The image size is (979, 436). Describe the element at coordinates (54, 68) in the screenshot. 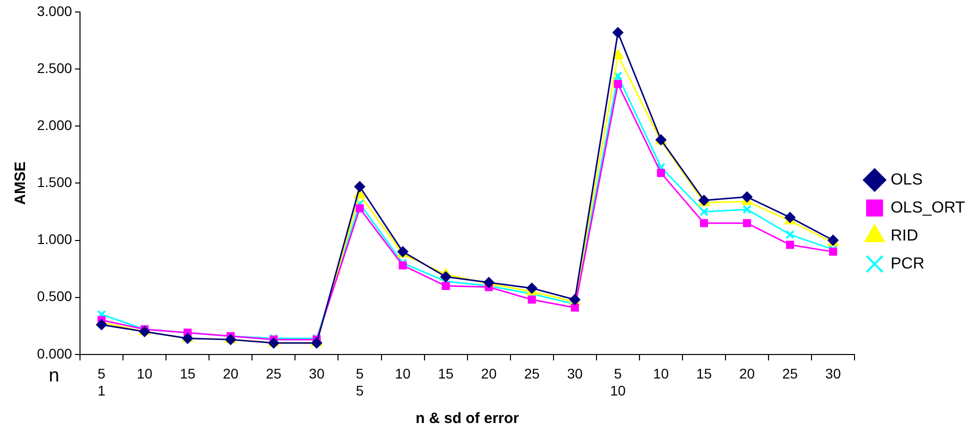

I see `y-tick-label: 2.500` at that location.